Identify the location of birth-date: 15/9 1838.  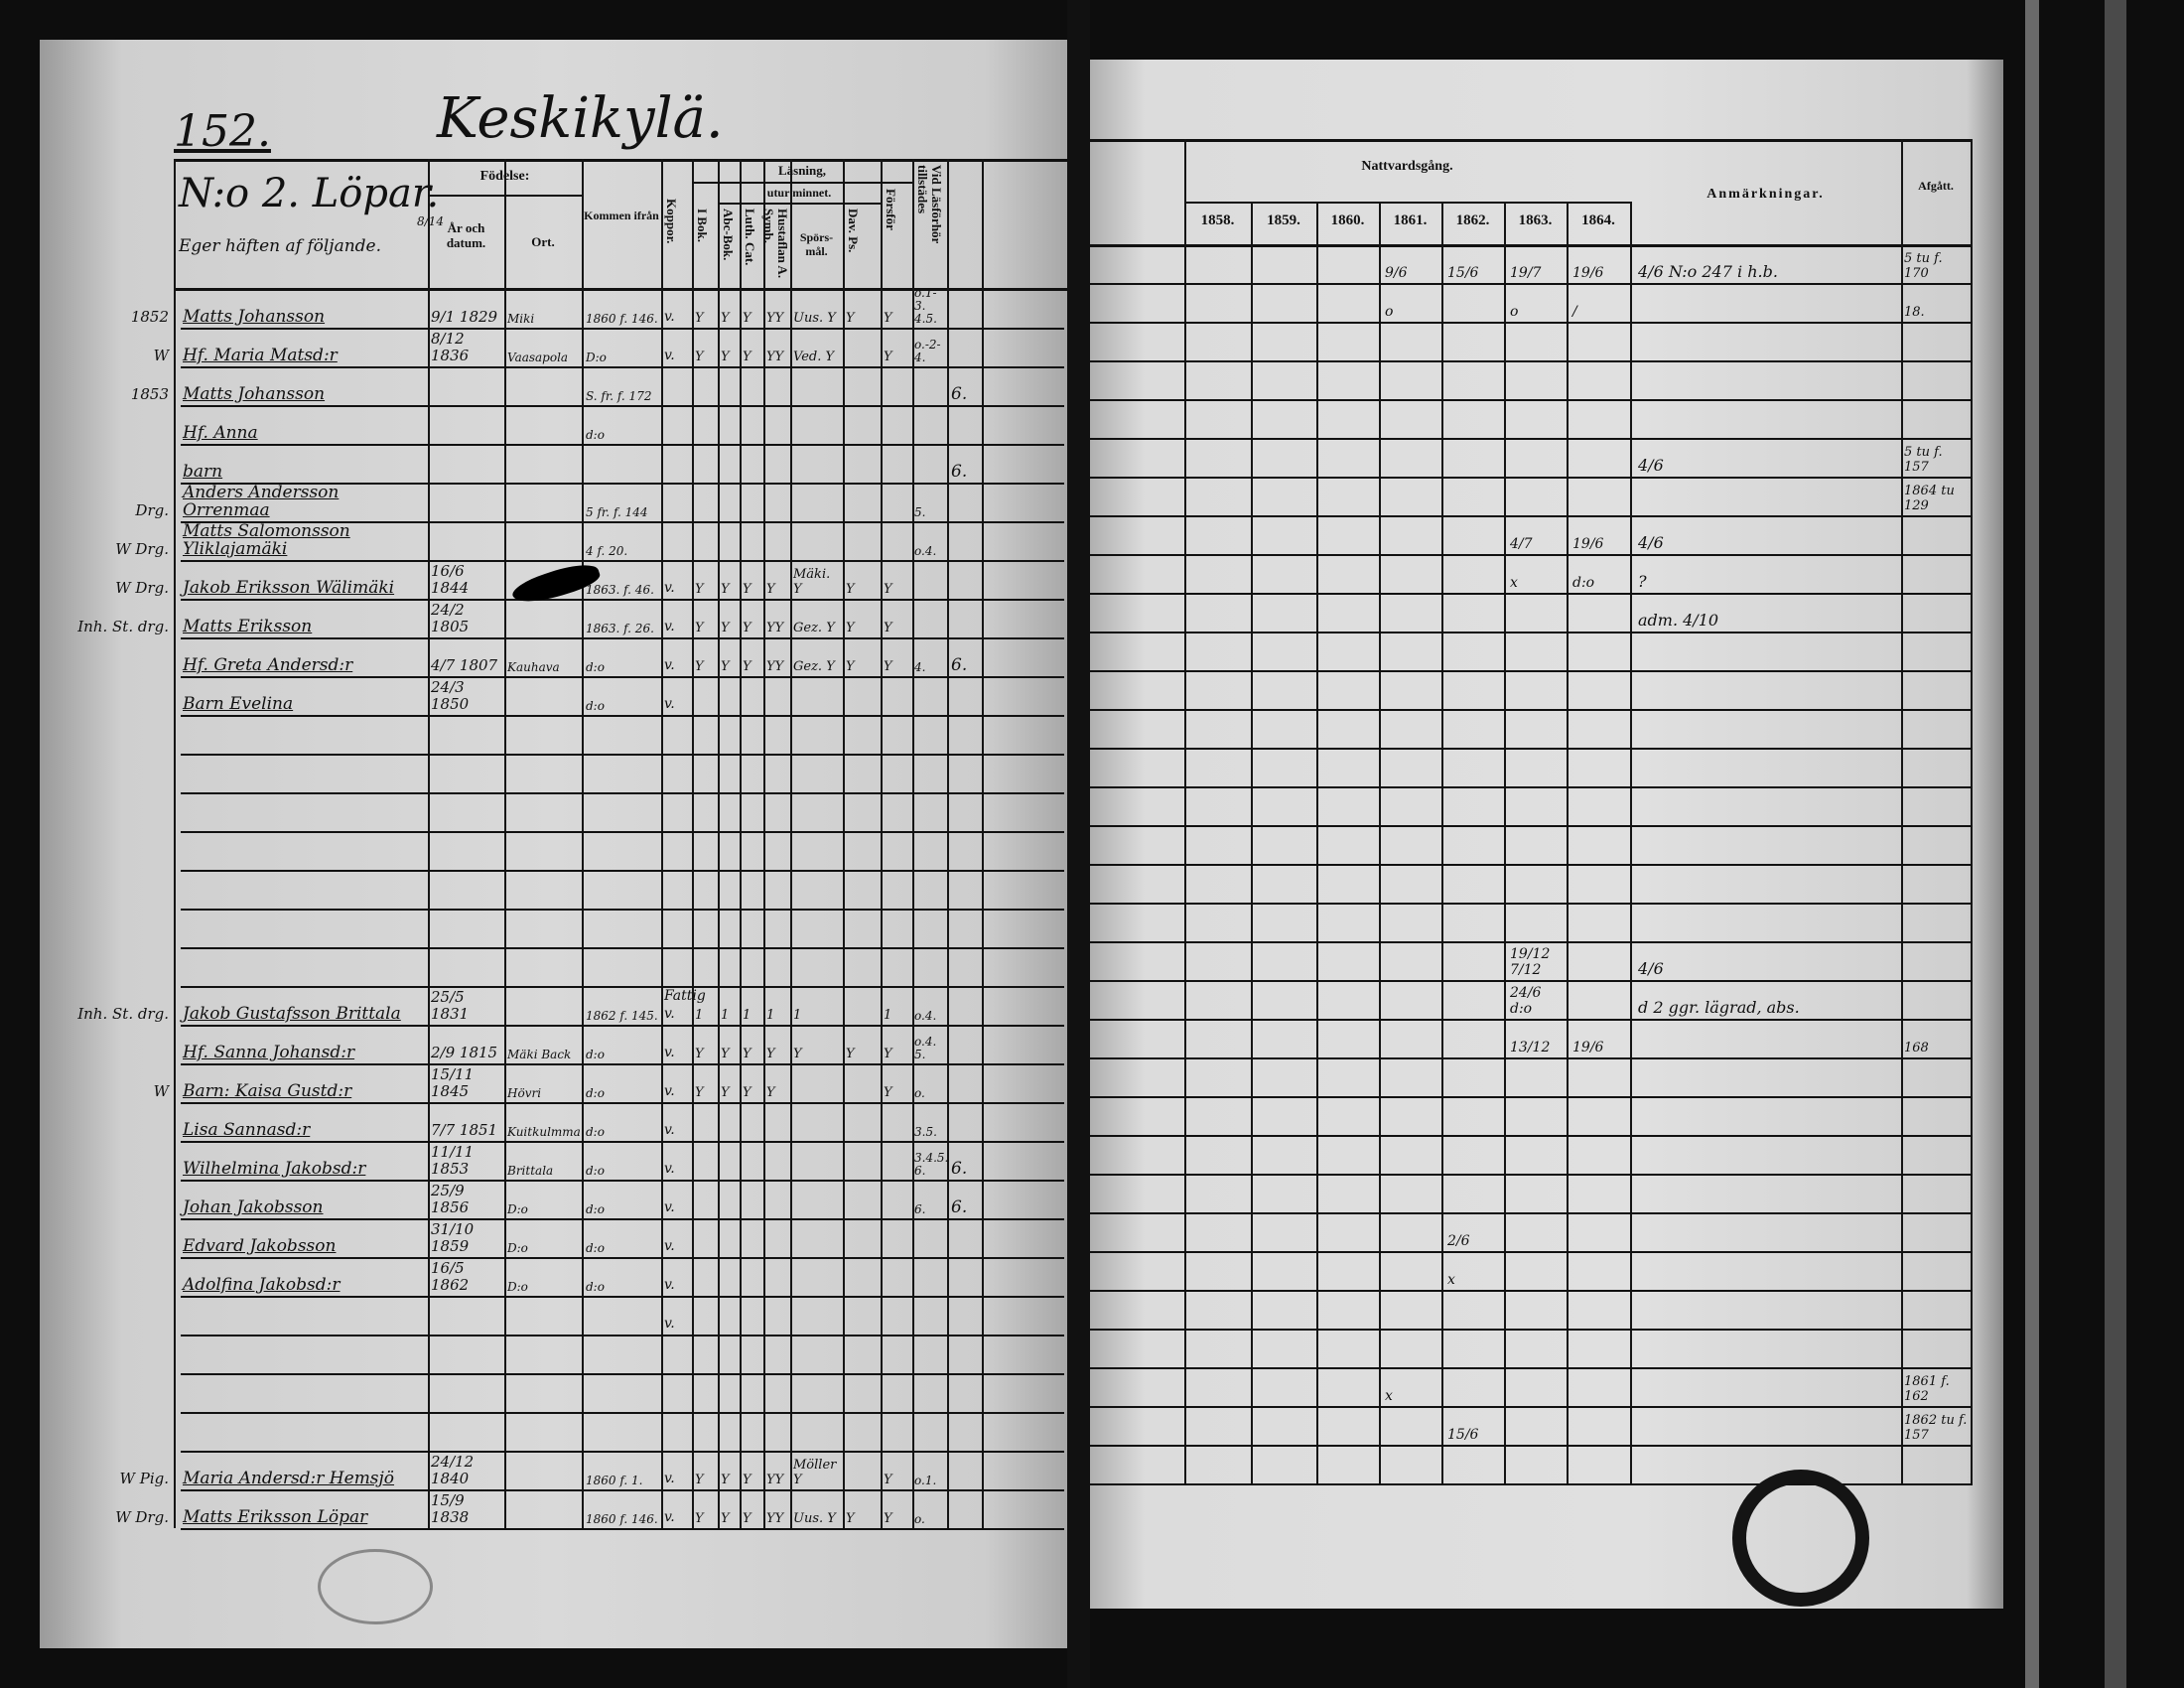
(450, 1508).